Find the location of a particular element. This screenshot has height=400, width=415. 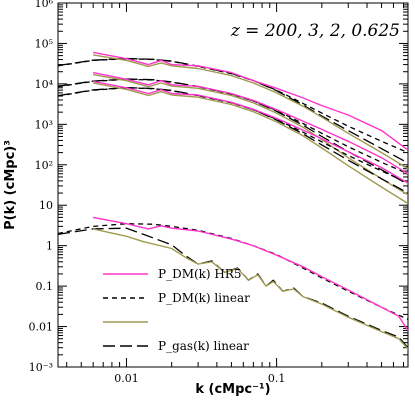

y-tick-label: 0.1 is located at coordinates (45, 286).